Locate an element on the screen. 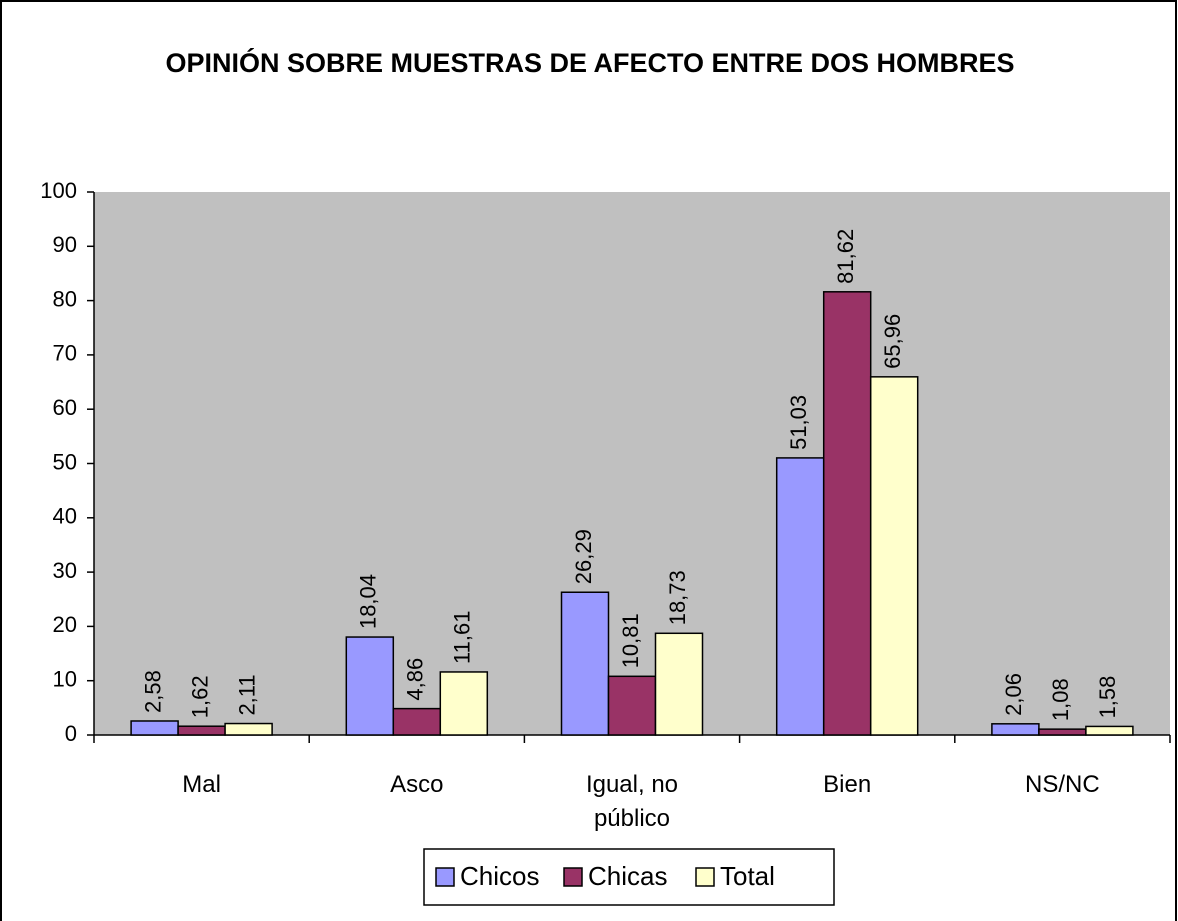 This screenshot has height=921, width=1178. x-tick-label: Asco is located at coordinates (417, 784).